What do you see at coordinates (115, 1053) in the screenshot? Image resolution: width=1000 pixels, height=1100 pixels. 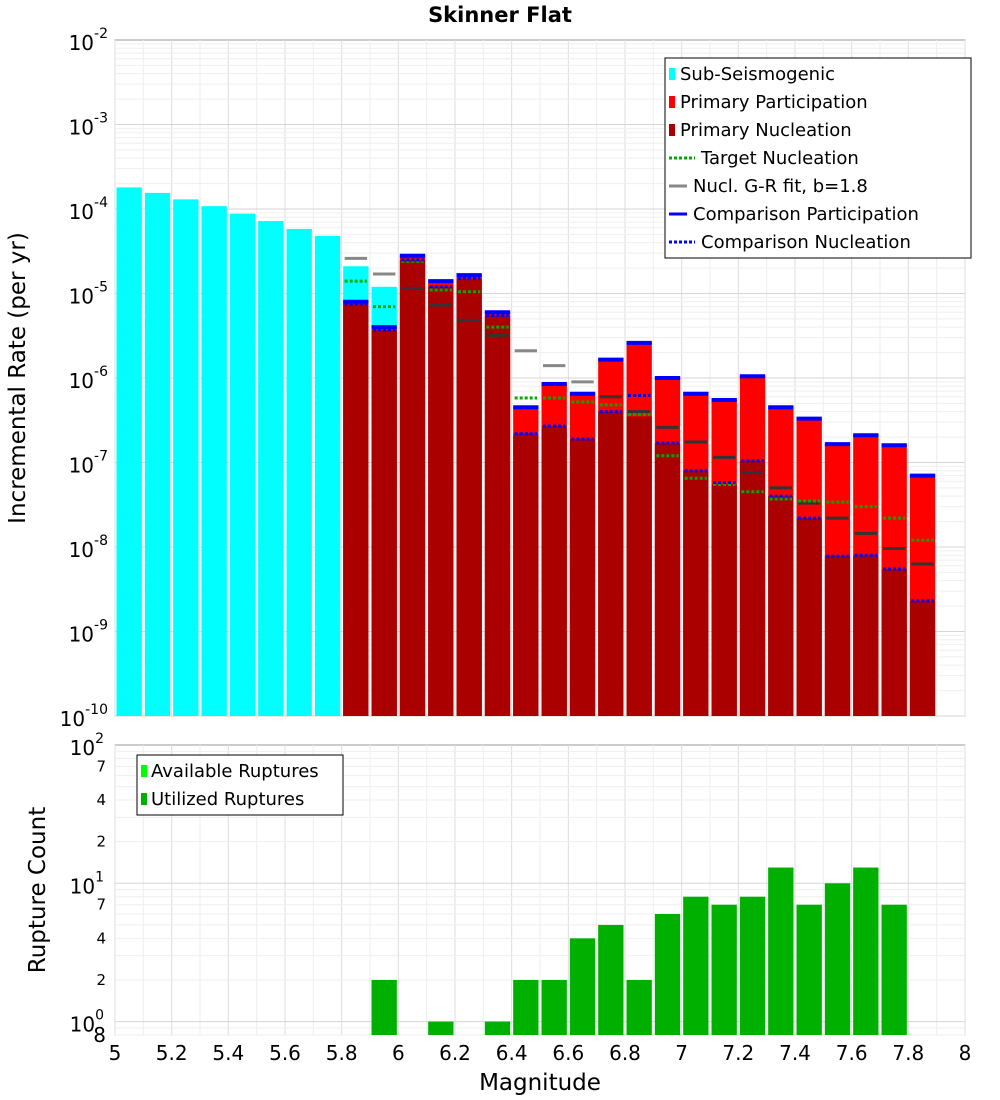 I see `x-tick-label: 5` at bounding box center [115, 1053].